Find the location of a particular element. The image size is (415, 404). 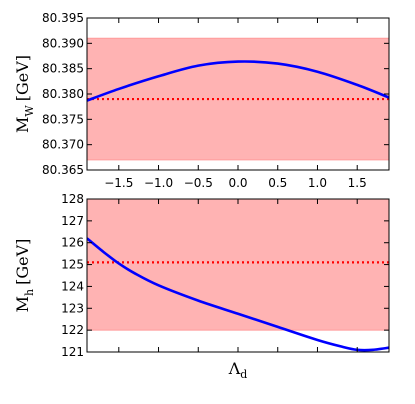

y-tick-label: 80.385 is located at coordinates (63, 69).